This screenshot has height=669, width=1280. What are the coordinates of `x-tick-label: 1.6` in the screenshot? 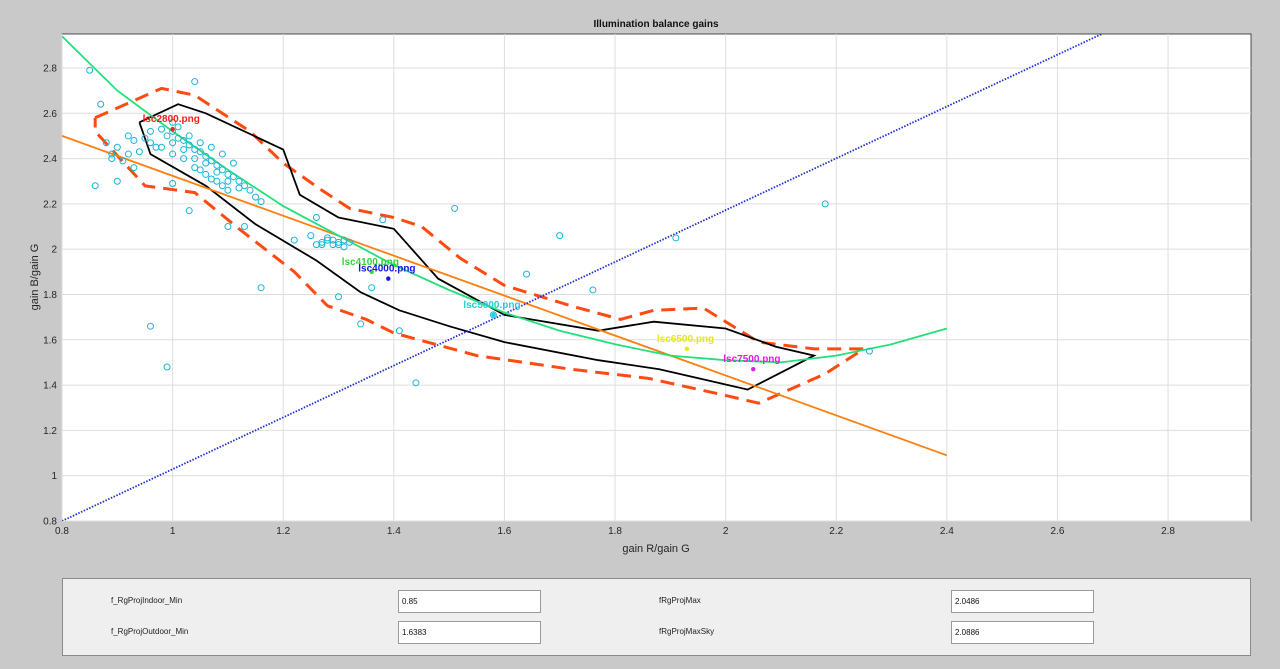 It's located at (504, 531).